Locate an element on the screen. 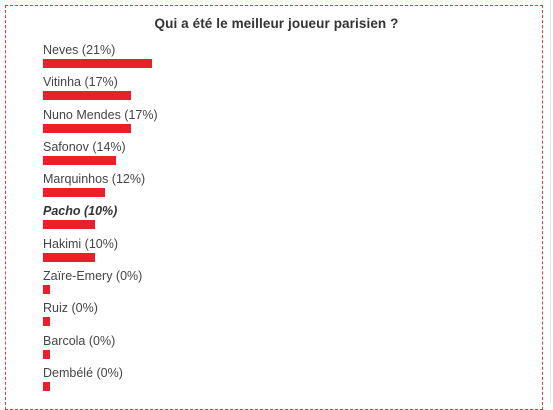 This screenshot has width=553, height=410. poll-option: Pacho (10%) is located at coordinates (283, 220).